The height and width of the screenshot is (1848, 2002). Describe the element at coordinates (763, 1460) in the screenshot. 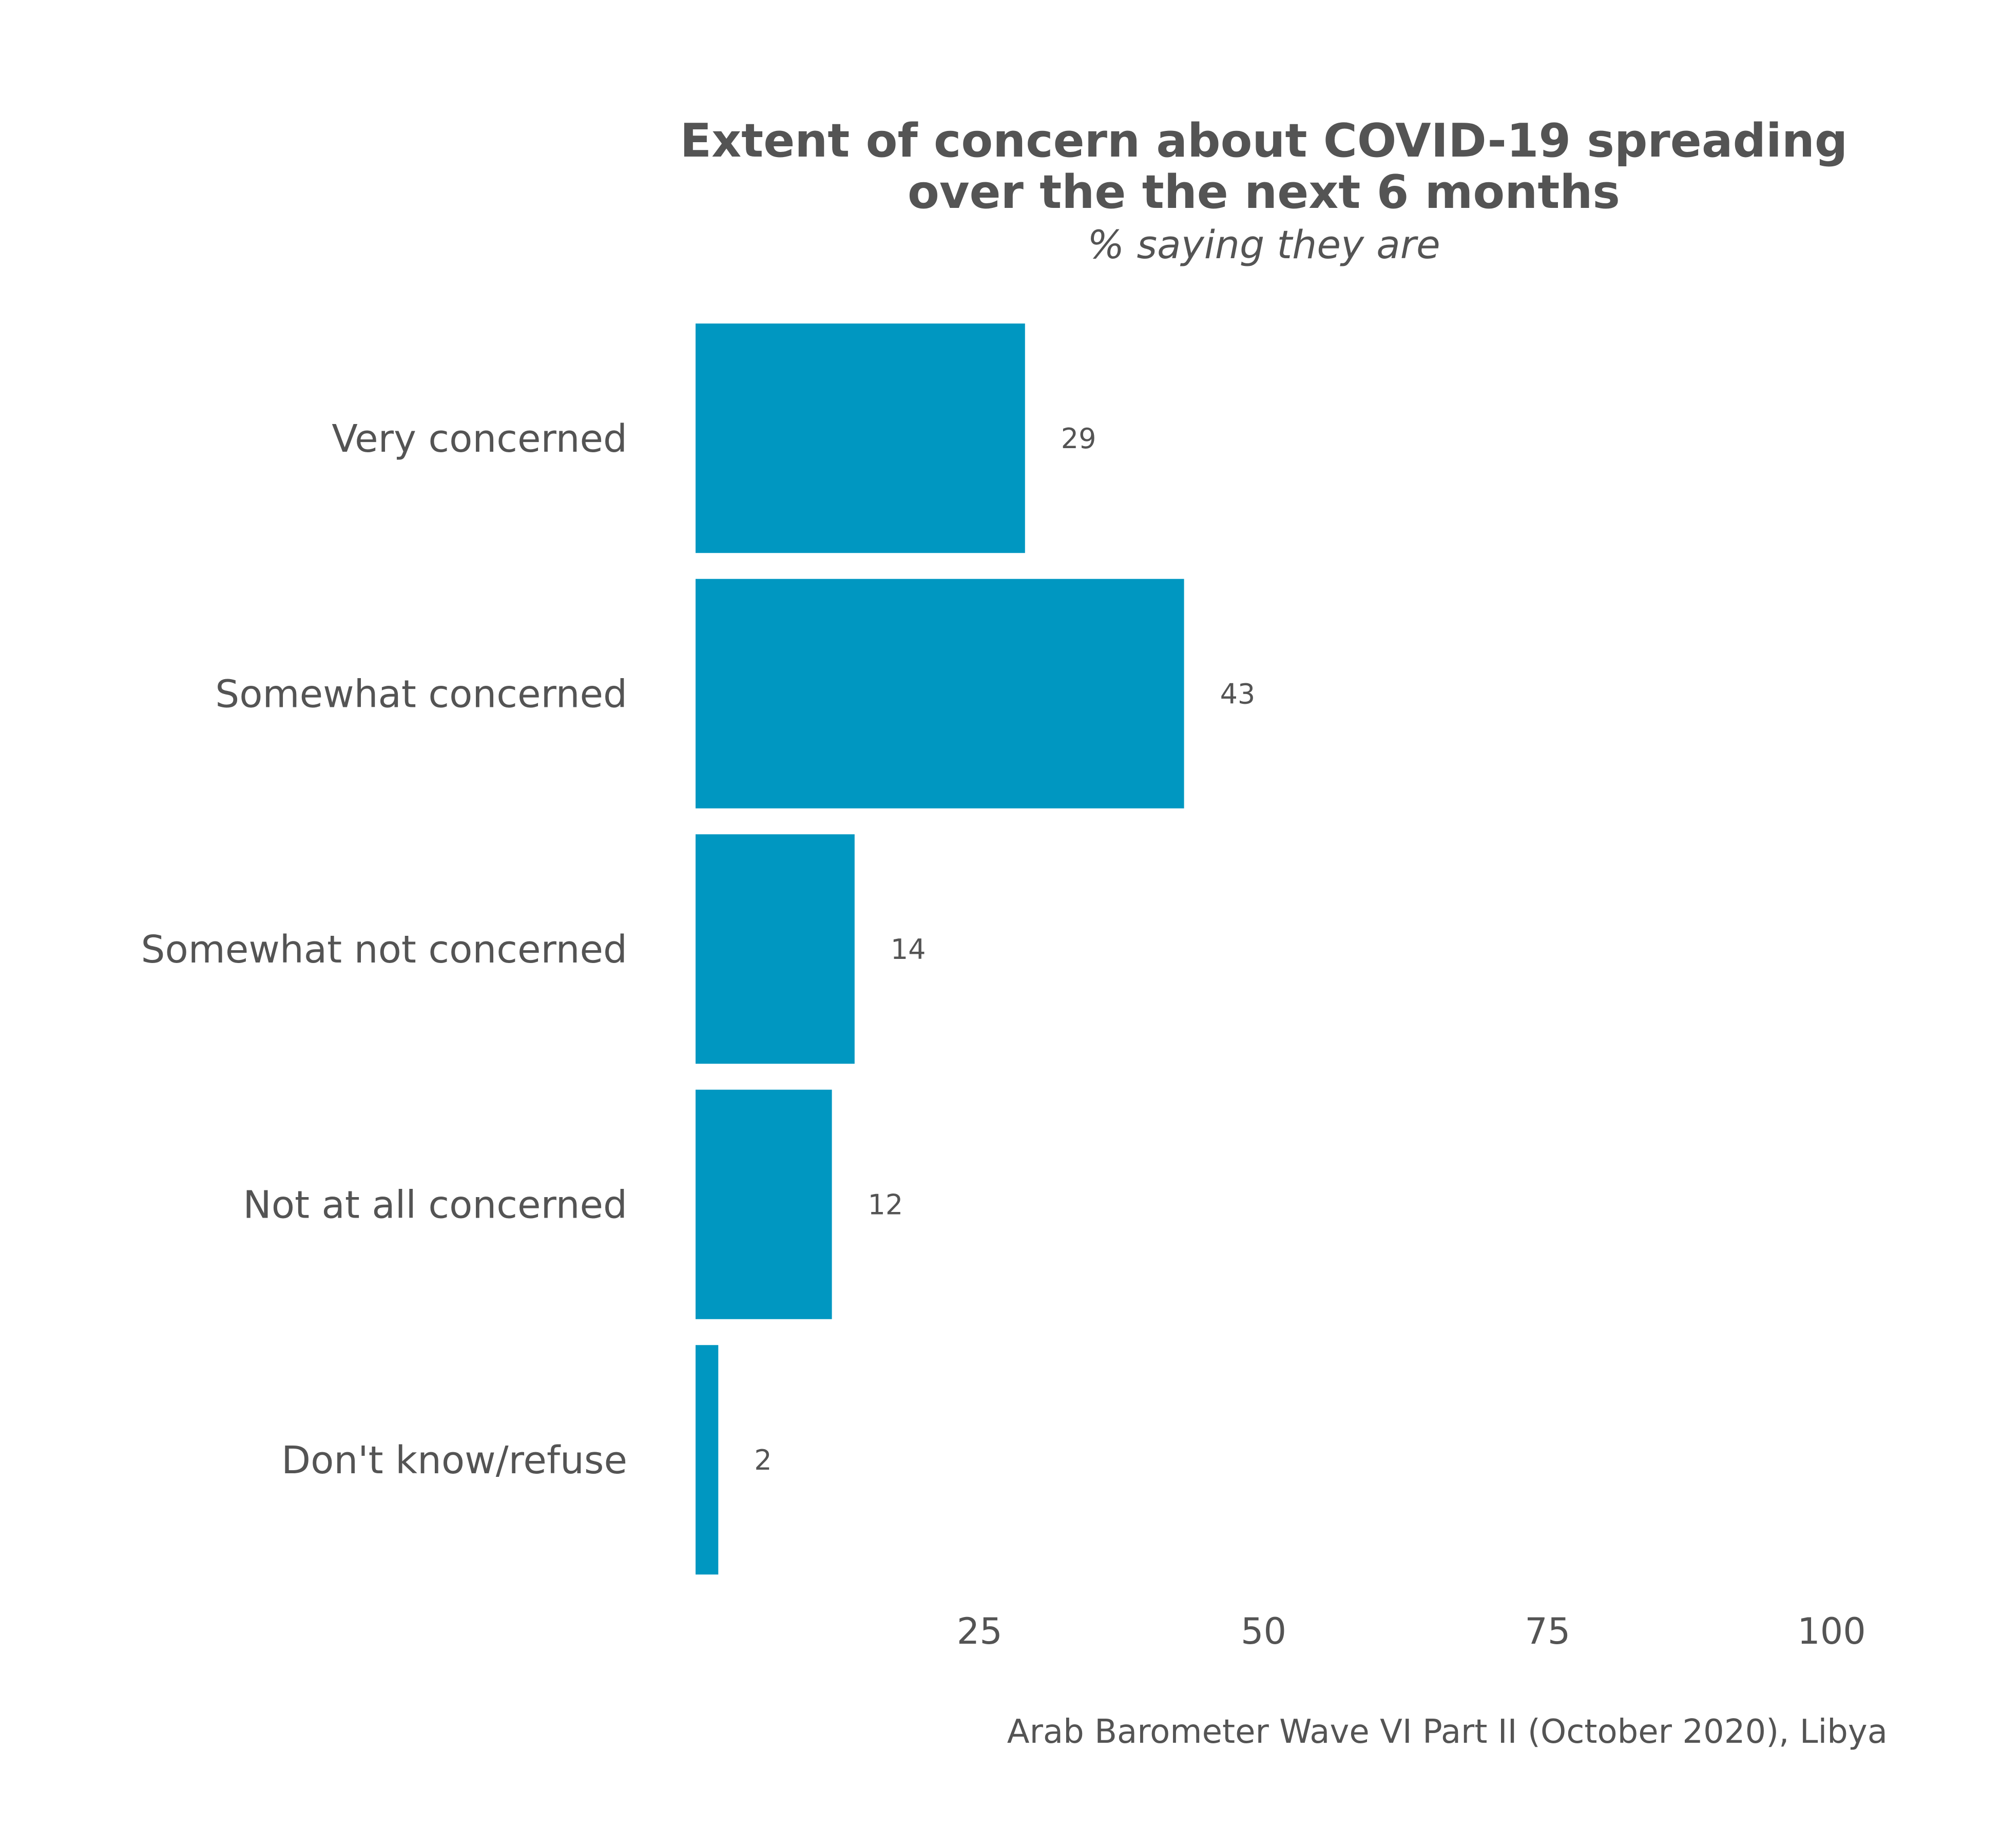

I see `value-label-don-t-know-refuse: 2` at that location.